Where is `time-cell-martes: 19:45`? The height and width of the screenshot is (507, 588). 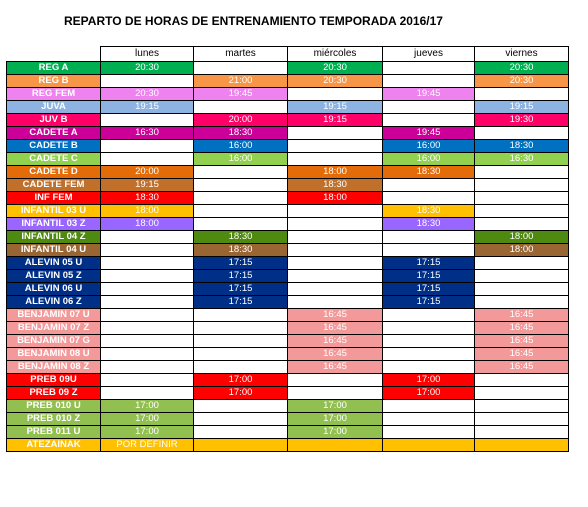 time-cell-martes: 19:45 is located at coordinates (240, 94).